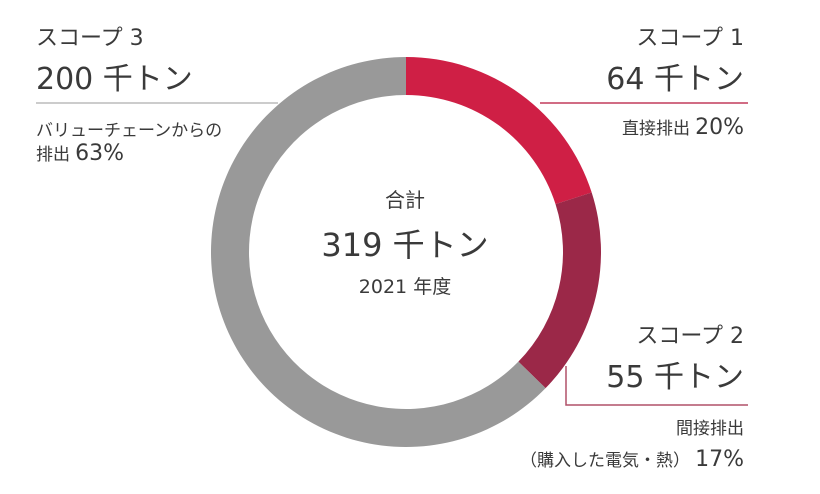 The height and width of the screenshot is (494, 820). I want to click on scope1-value: 64 千トン, so click(675, 79).